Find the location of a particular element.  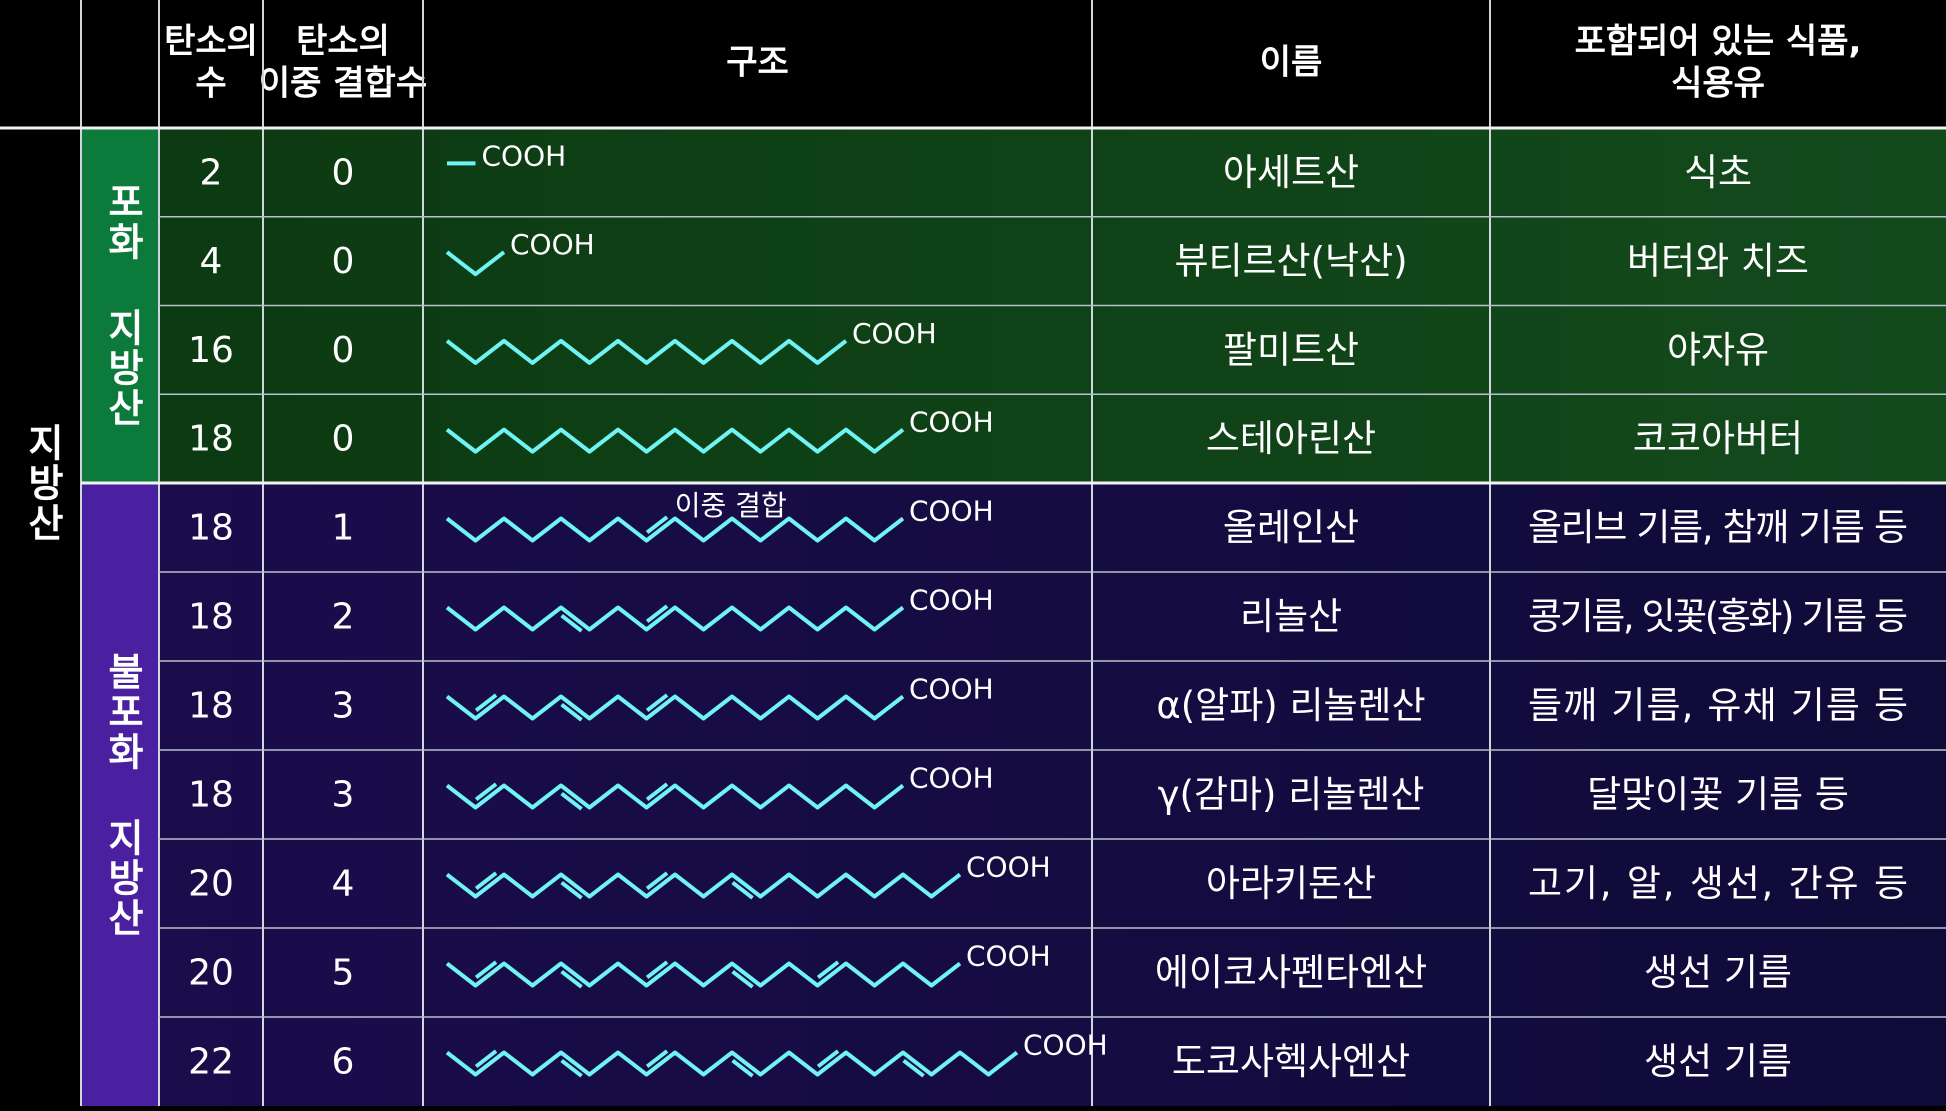

saturated-group-bg is located at coordinates (120, 305).